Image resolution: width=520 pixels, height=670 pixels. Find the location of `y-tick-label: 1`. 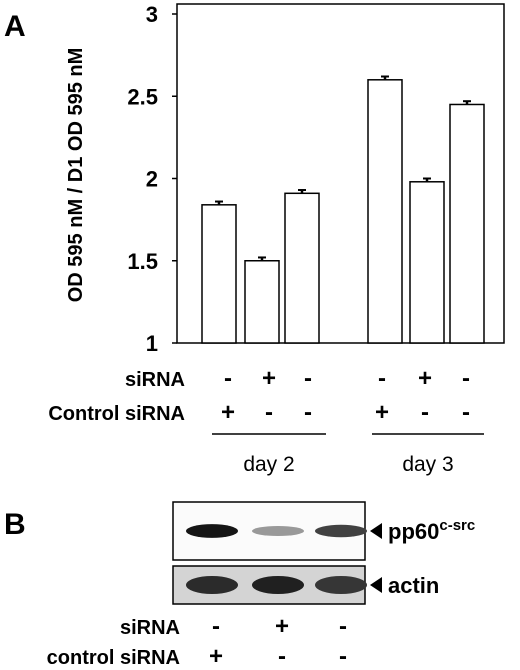

y-tick-label: 1 is located at coordinates (152, 343).